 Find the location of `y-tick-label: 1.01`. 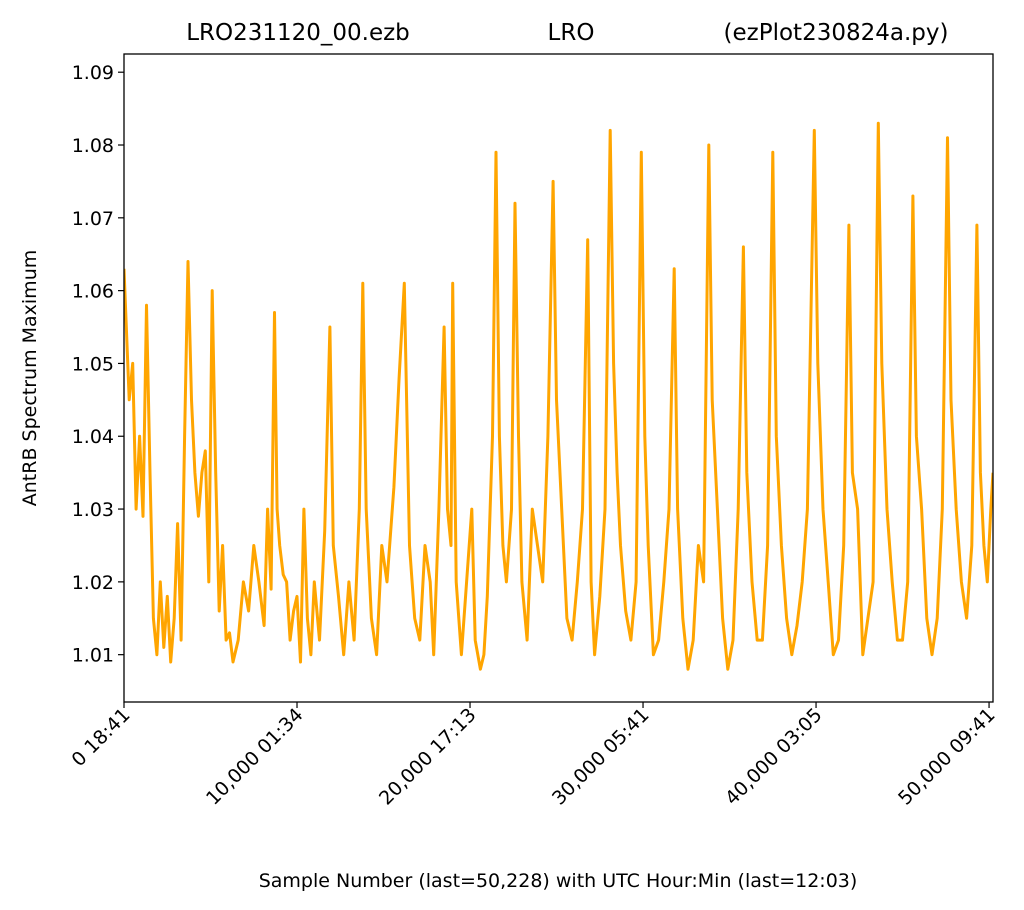

y-tick-label: 1.01 is located at coordinates (93, 656).